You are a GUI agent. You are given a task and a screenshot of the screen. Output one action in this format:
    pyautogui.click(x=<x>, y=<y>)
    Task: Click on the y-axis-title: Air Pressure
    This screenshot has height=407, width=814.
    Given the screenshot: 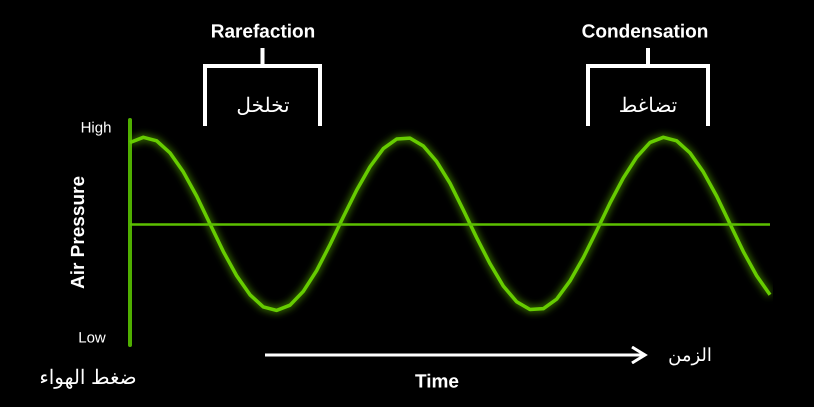 What is the action you would take?
    pyautogui.click(x=78, y=233)
    